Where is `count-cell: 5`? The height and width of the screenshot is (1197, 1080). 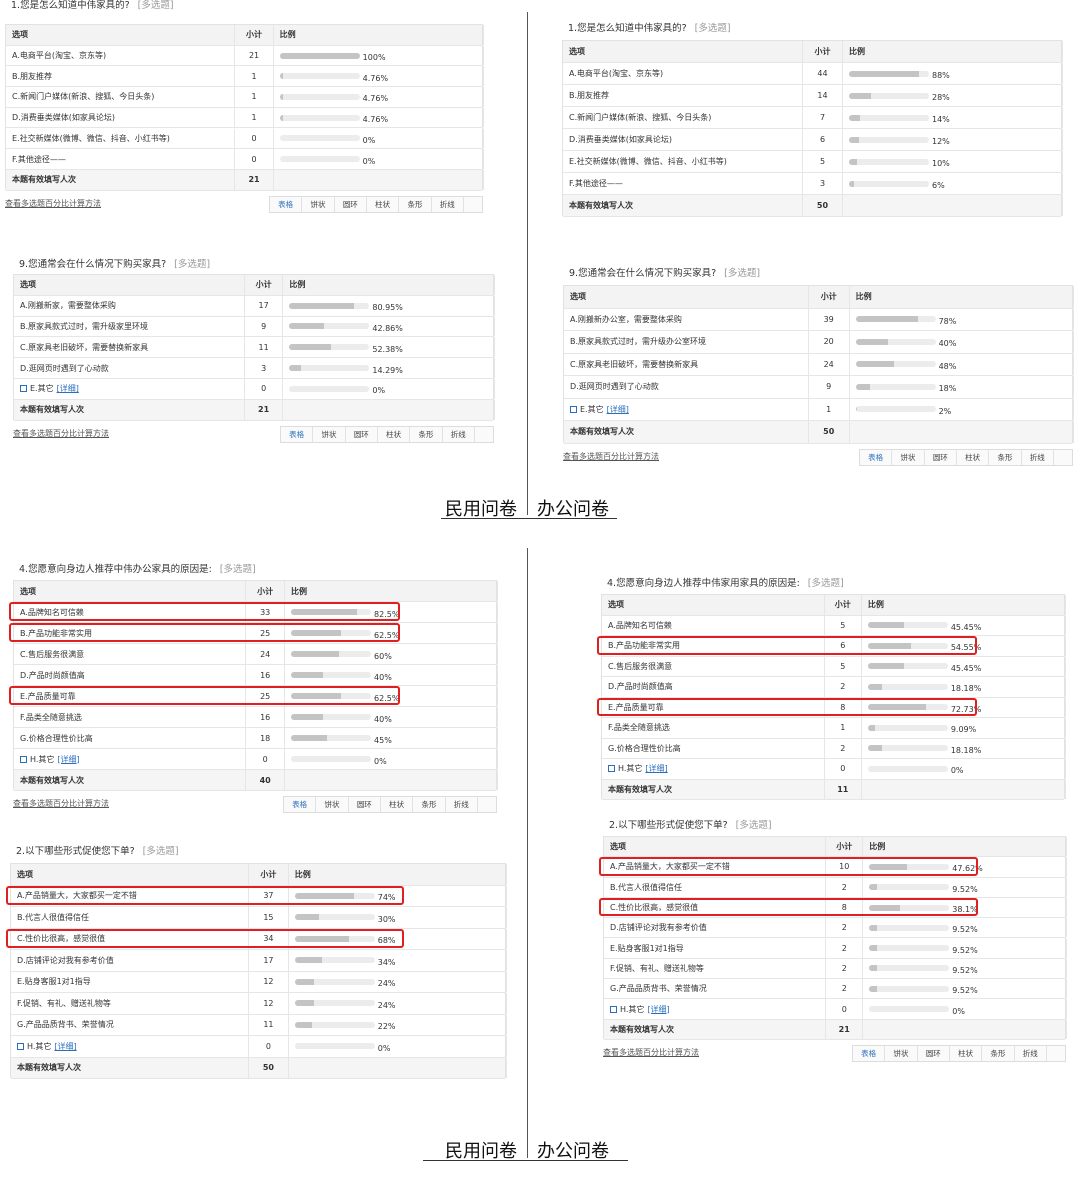
count-cell: 5 is located at coordinates (823, 161).